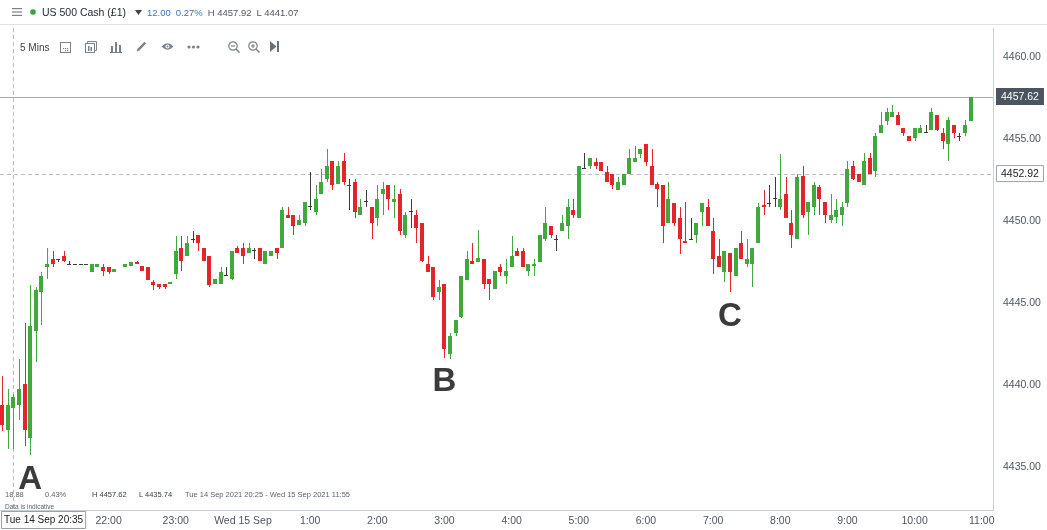  Describe the element at coordinates (243, 520) in the screenshot. I see `x-tick-label: Wed 15 Sep` at that location.